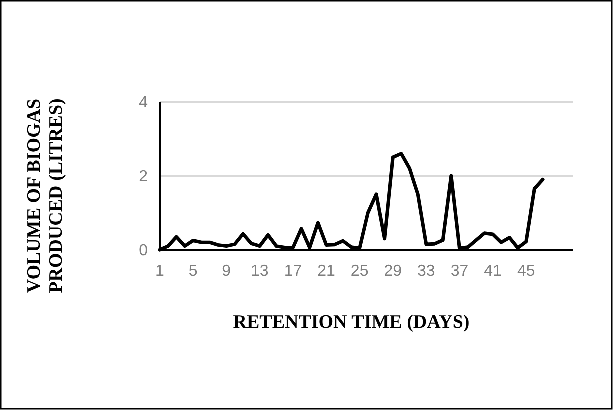 The width and height of the screenshot is (613, 410). I want to click on x-tick-label: 41, so click(493, 271).